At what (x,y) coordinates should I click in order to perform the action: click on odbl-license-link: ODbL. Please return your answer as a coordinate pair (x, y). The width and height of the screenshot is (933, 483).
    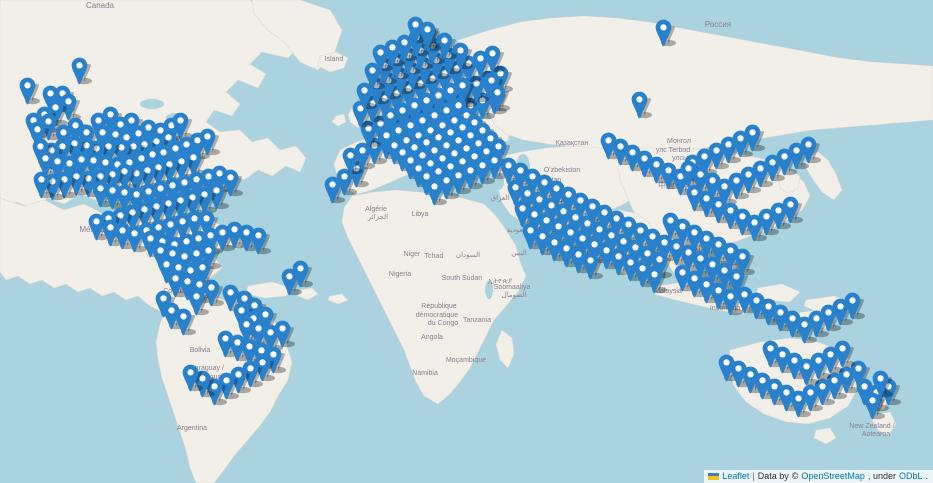
    Looking at the image, I should click on (910, 476).